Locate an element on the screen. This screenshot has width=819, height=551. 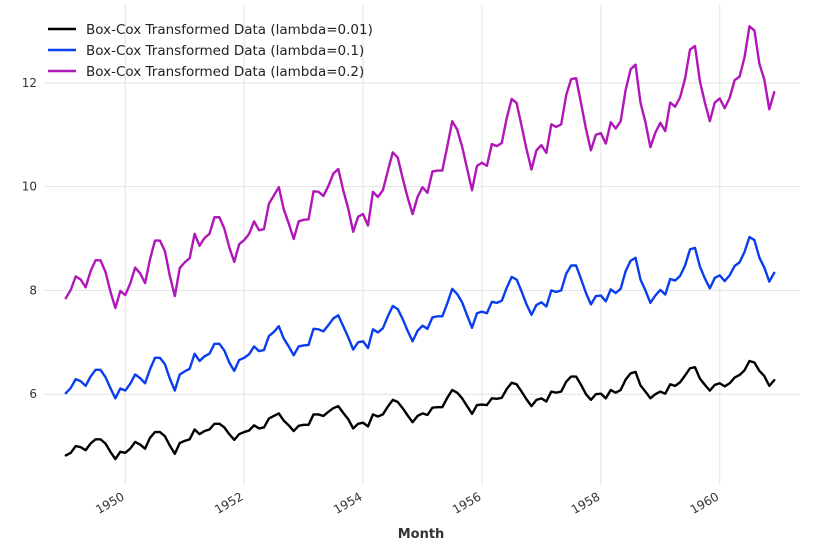
x-tick-label: 1950 is located at coordinates (109, 502).